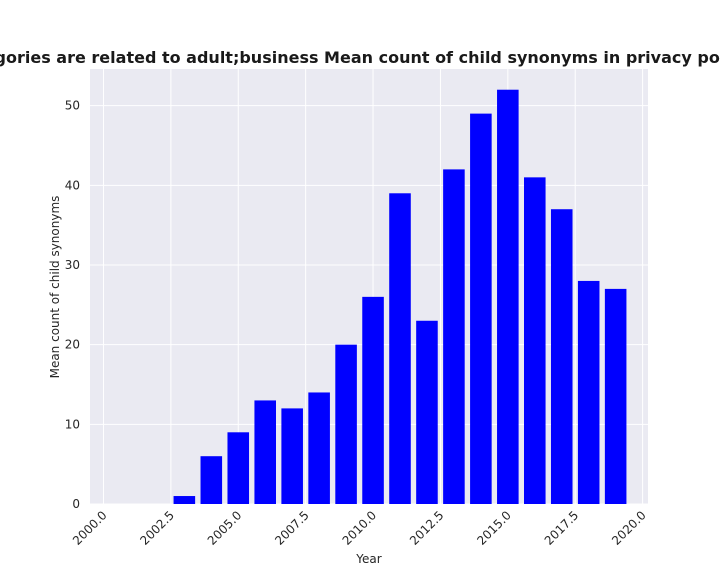 The height and width of the screenshot is (576, 720). I want to click on bar-2005, so click(238, 468).